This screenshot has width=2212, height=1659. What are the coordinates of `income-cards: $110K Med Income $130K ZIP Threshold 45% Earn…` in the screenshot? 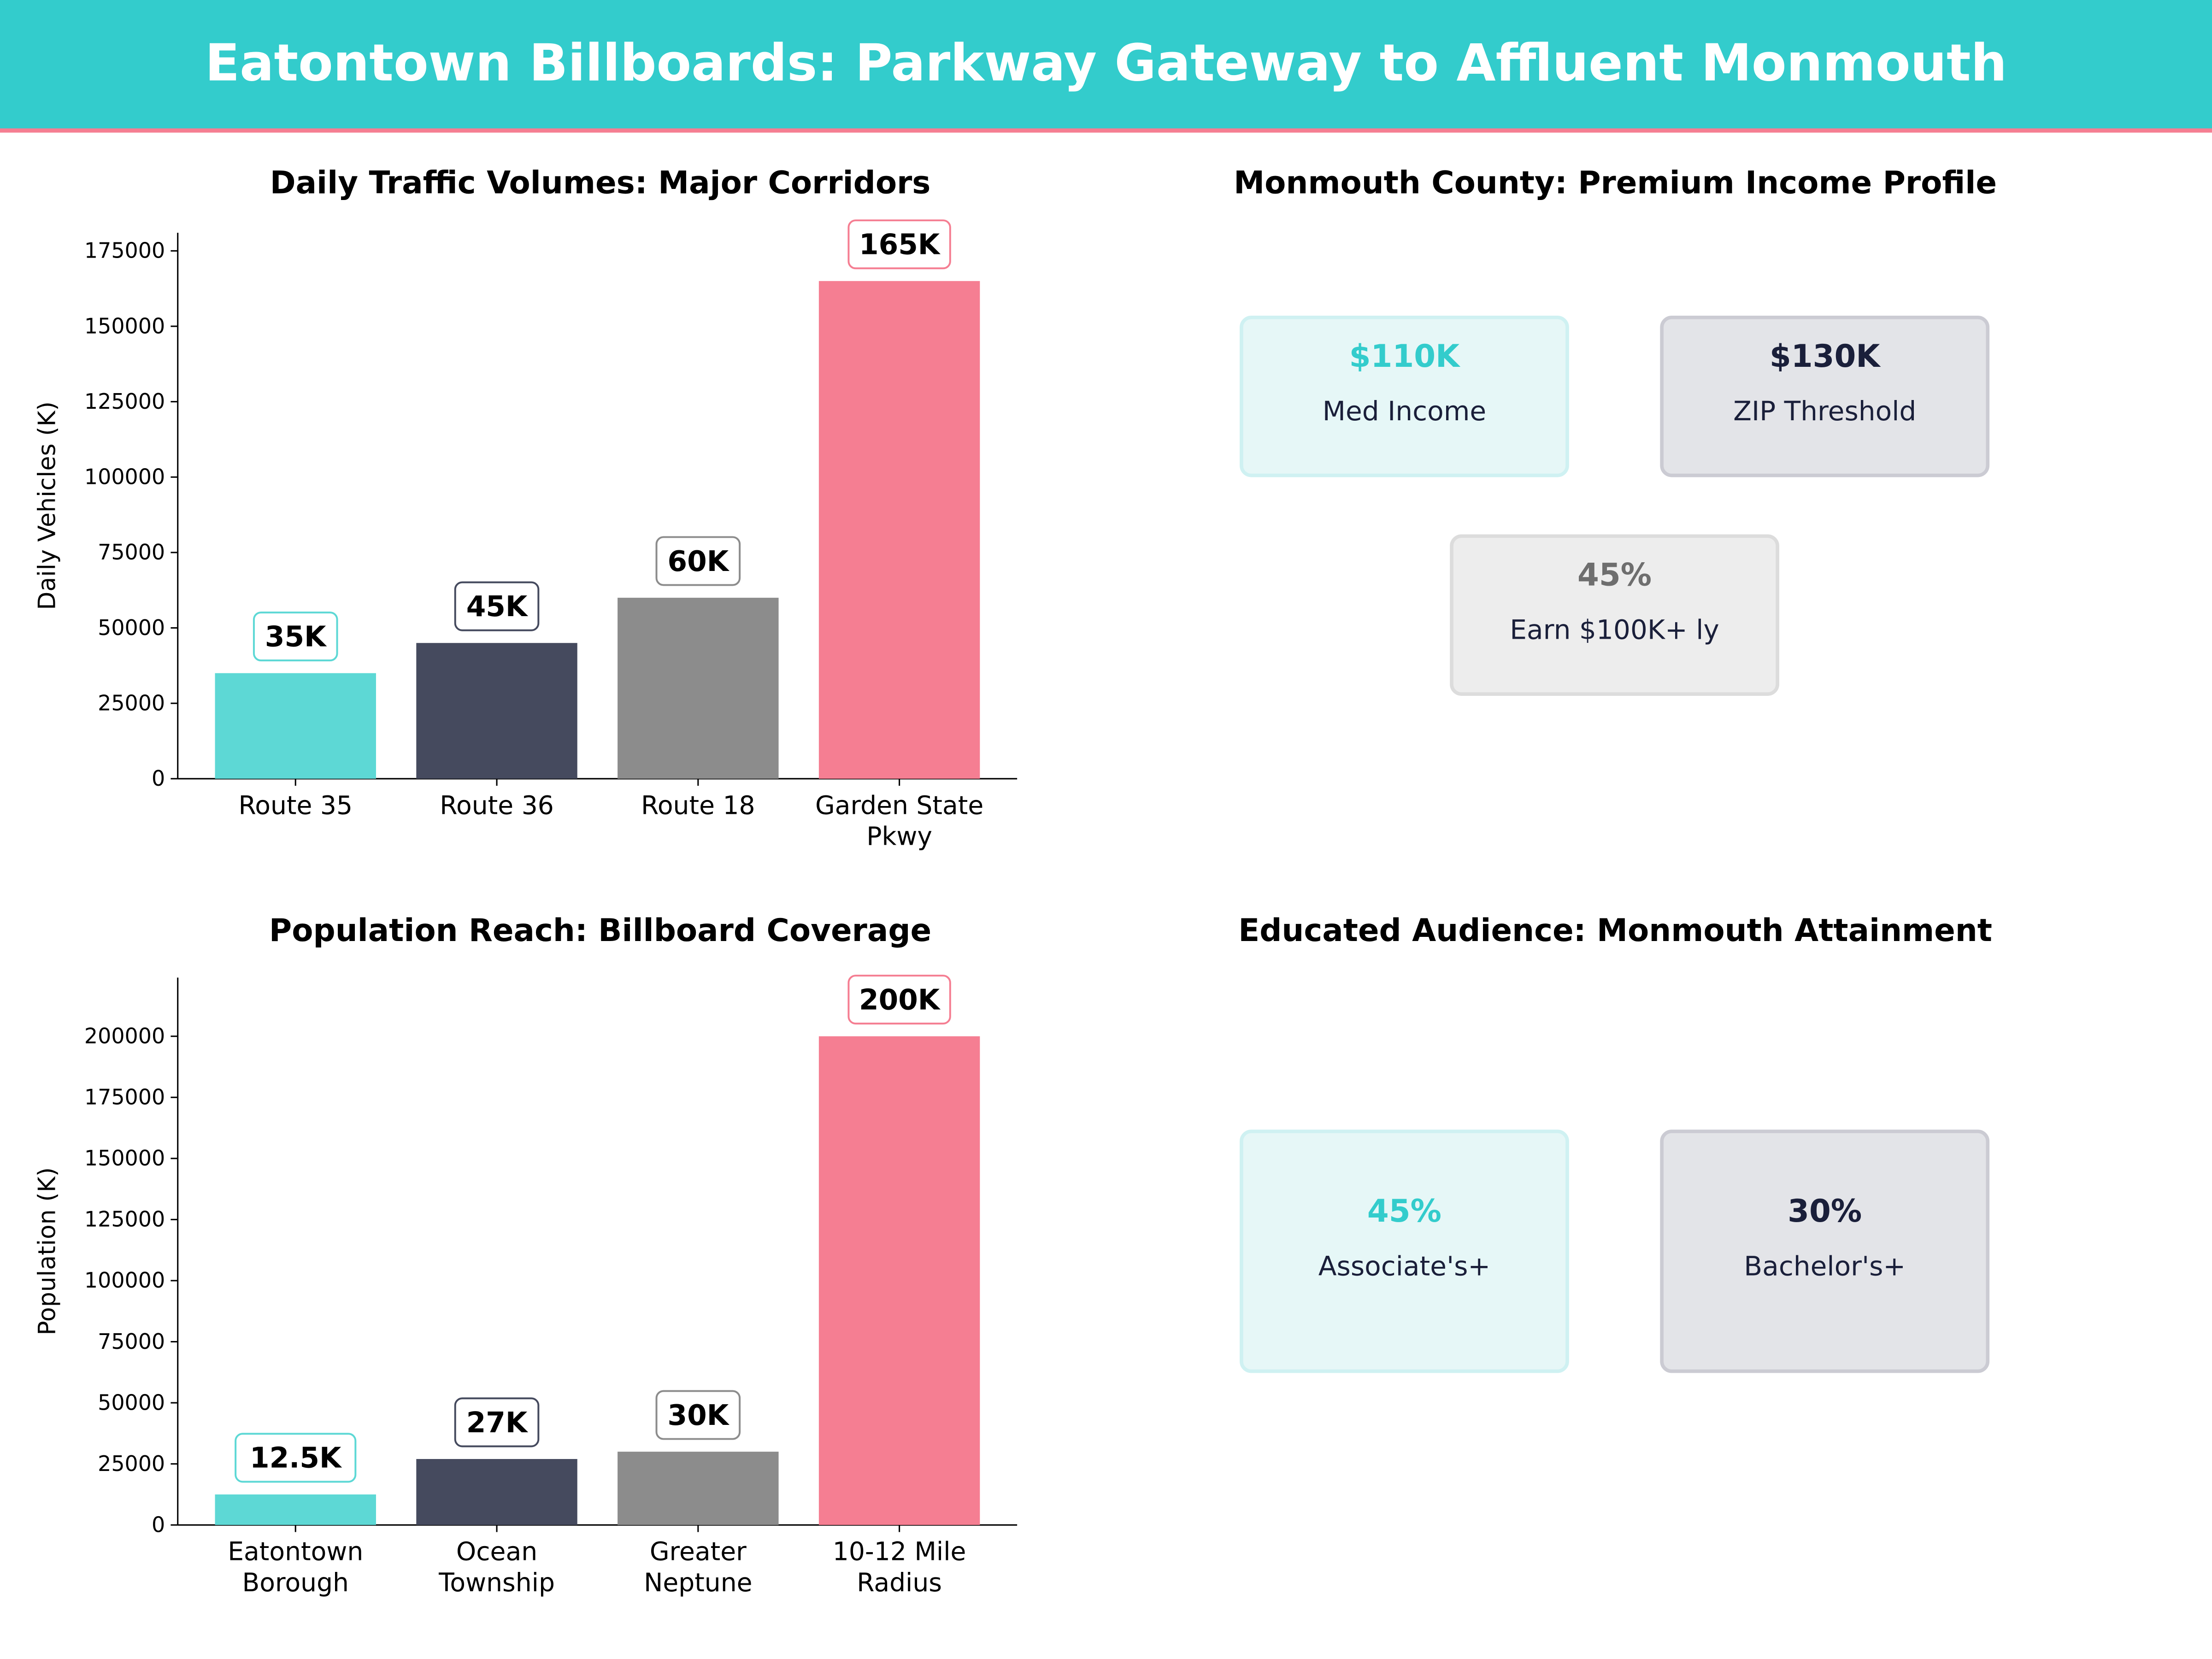 It's located at (1615, 505).